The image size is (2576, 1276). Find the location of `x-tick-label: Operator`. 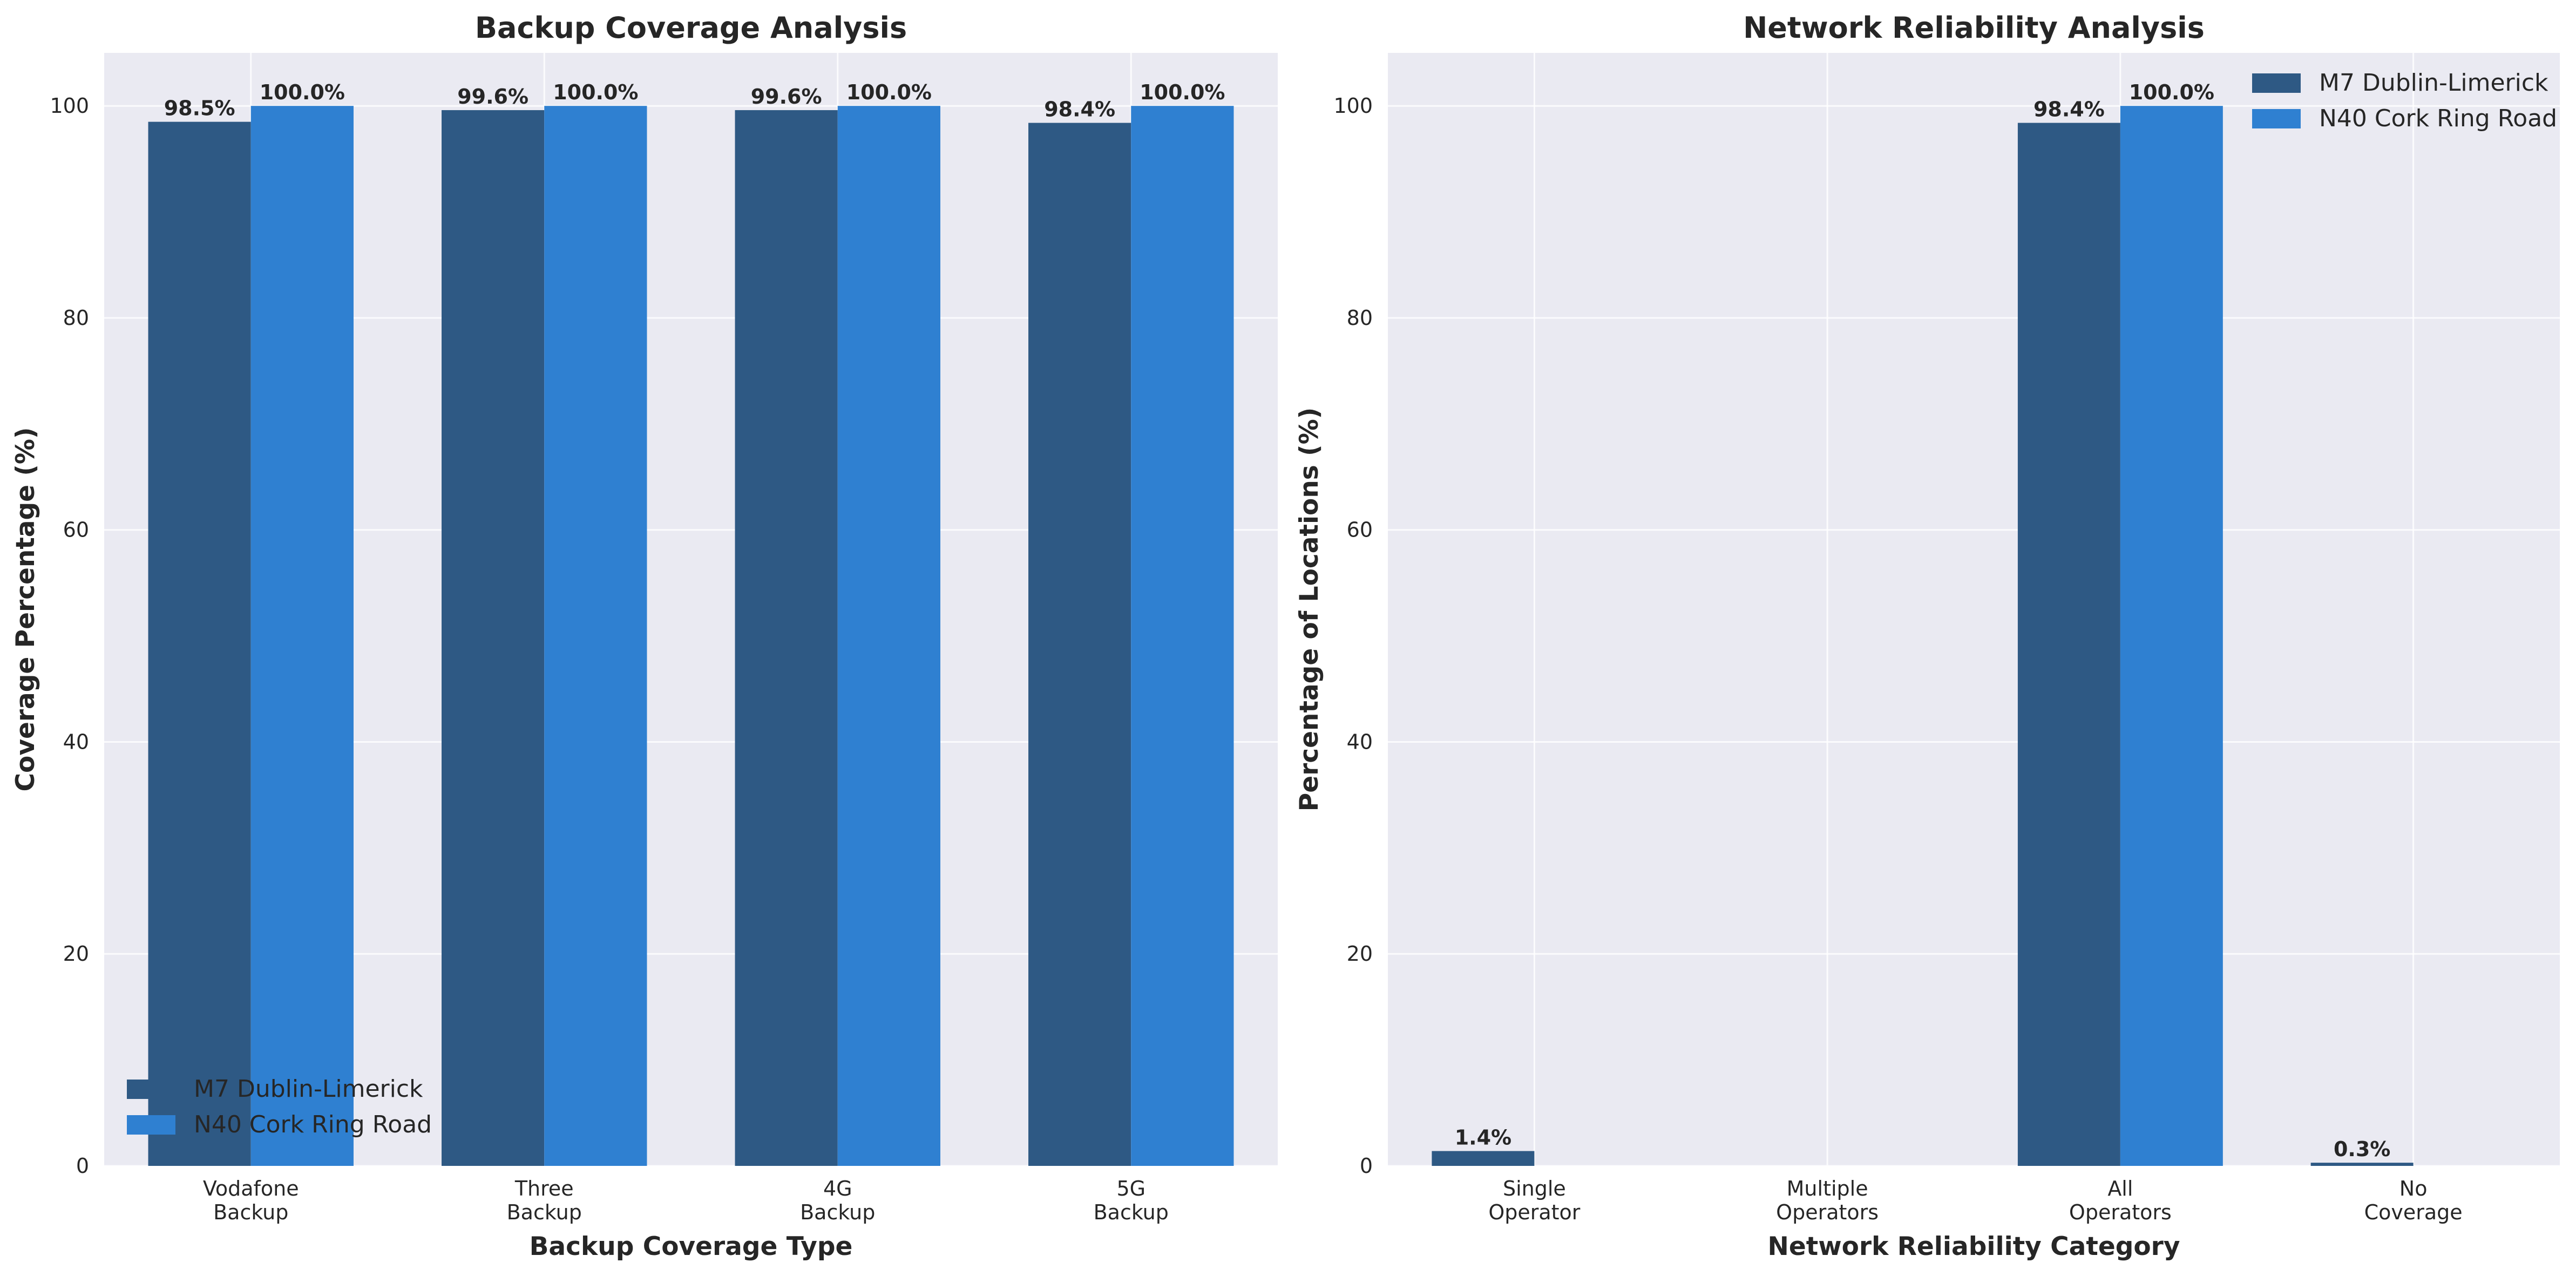

x-tick-label: Operator is located at coordinates (1534, 1212).